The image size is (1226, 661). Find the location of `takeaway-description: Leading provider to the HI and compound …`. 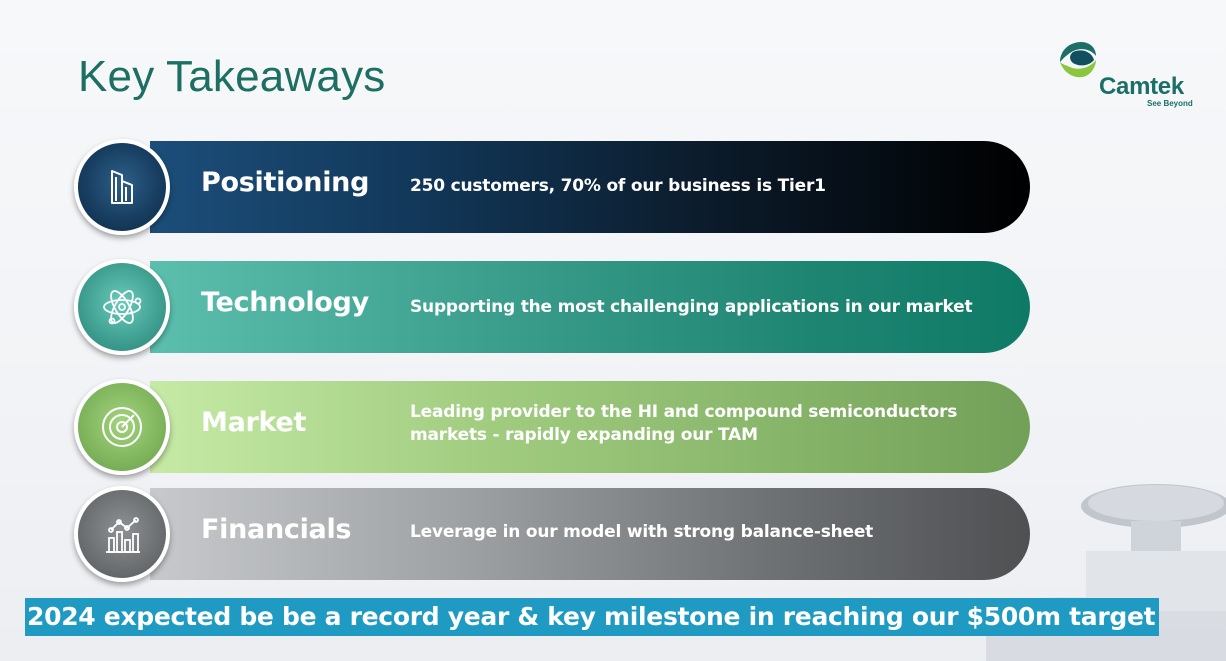

takeaway-description: Leading provider to the HI and compound … is located at coordinates (684, 423).